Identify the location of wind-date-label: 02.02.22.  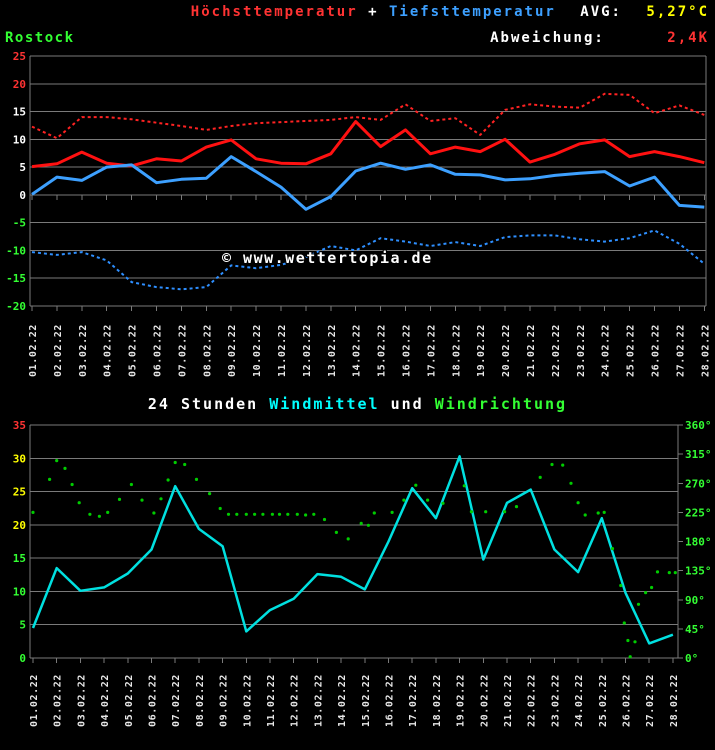
(58, 700).